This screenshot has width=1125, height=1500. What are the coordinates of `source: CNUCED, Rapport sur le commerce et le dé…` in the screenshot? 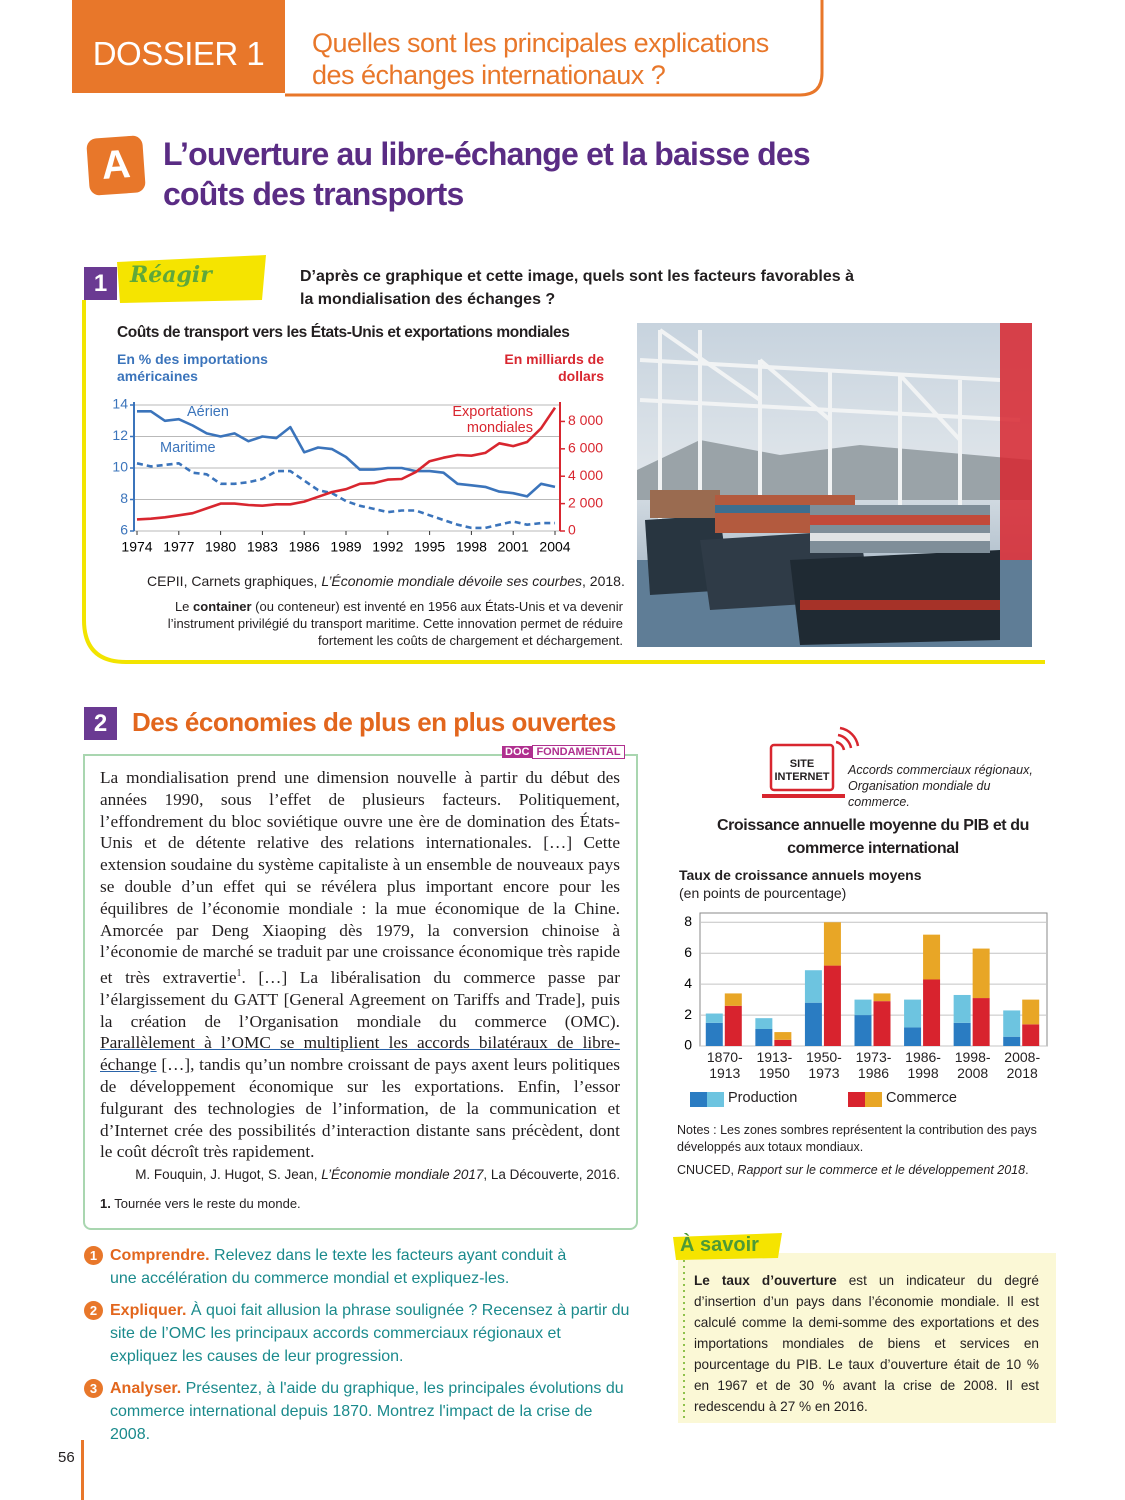 It's located at (853, 1170).